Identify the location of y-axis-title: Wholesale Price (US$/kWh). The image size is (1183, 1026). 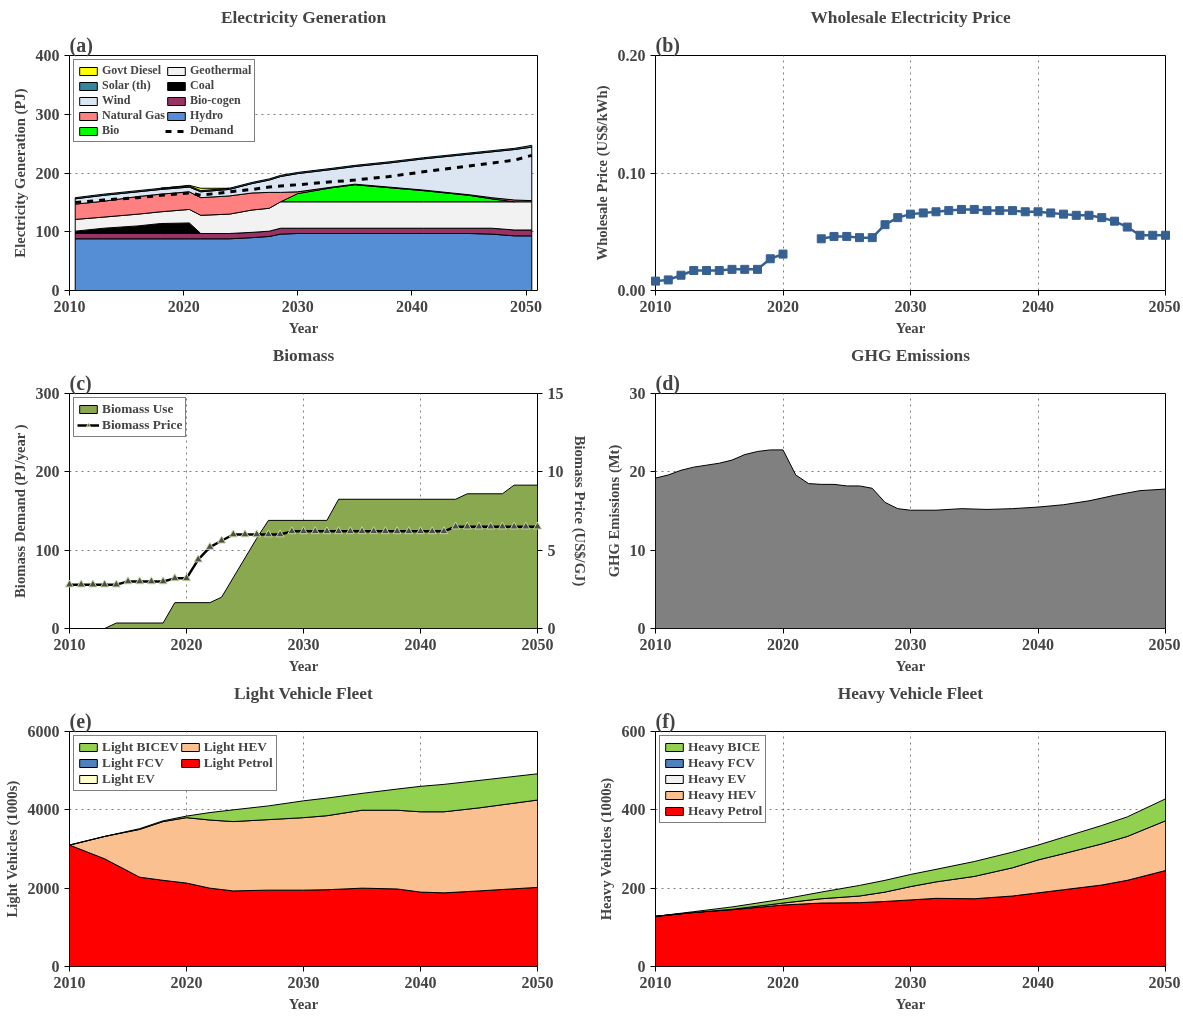
(602, 173).